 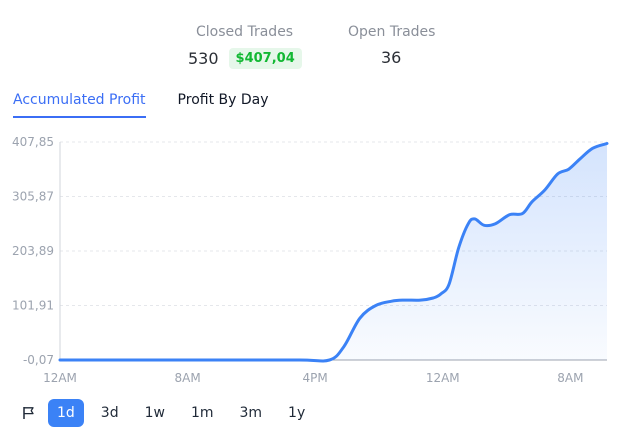 I want to click on open-trades-label: Open Trades, so click(x=392, y=32).